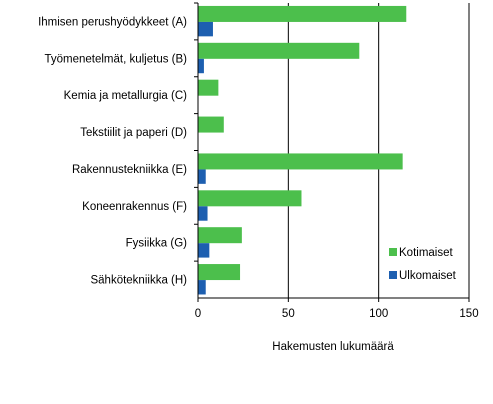  I want to click on x-tick-labels: 0 50 100 150, so click(337, 314).